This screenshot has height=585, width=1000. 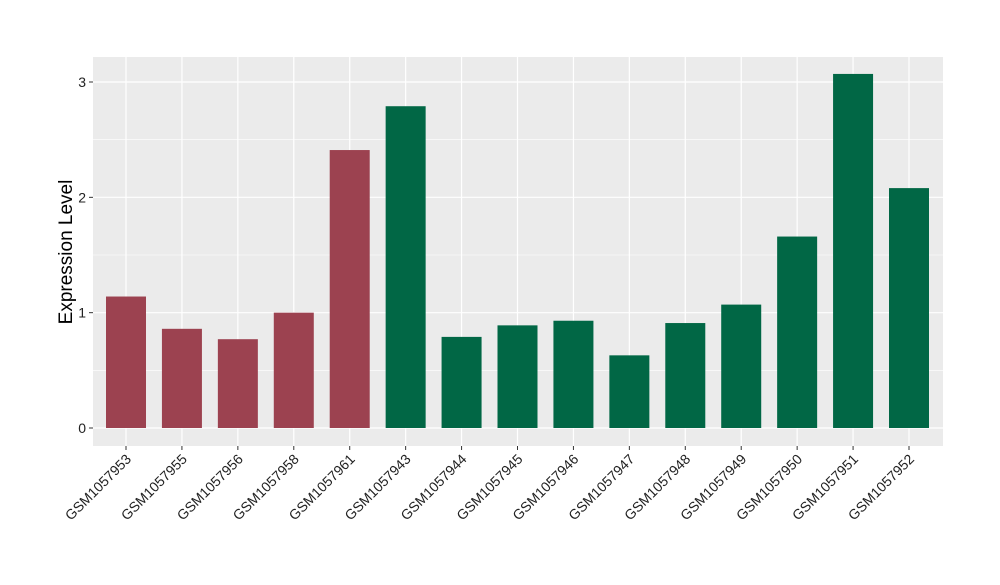 What do you see at coordinates (853, 250) in the screenshot?
I see `bar-GSM1057951` at bounding box center [853, 250].